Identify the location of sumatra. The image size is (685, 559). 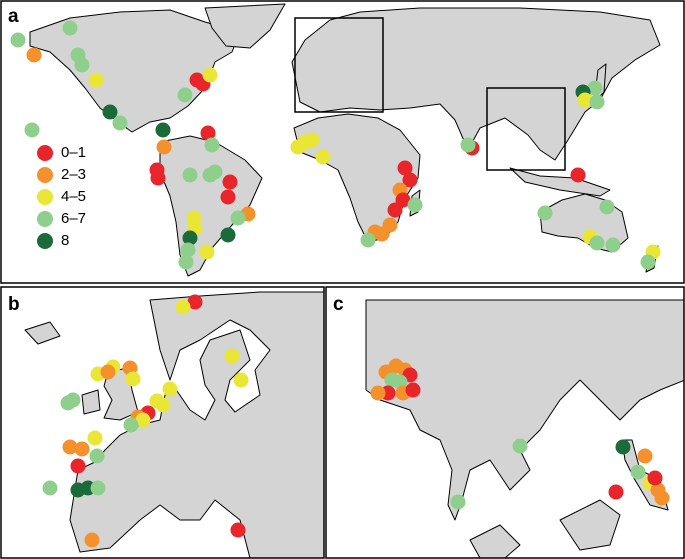
(495, 541).